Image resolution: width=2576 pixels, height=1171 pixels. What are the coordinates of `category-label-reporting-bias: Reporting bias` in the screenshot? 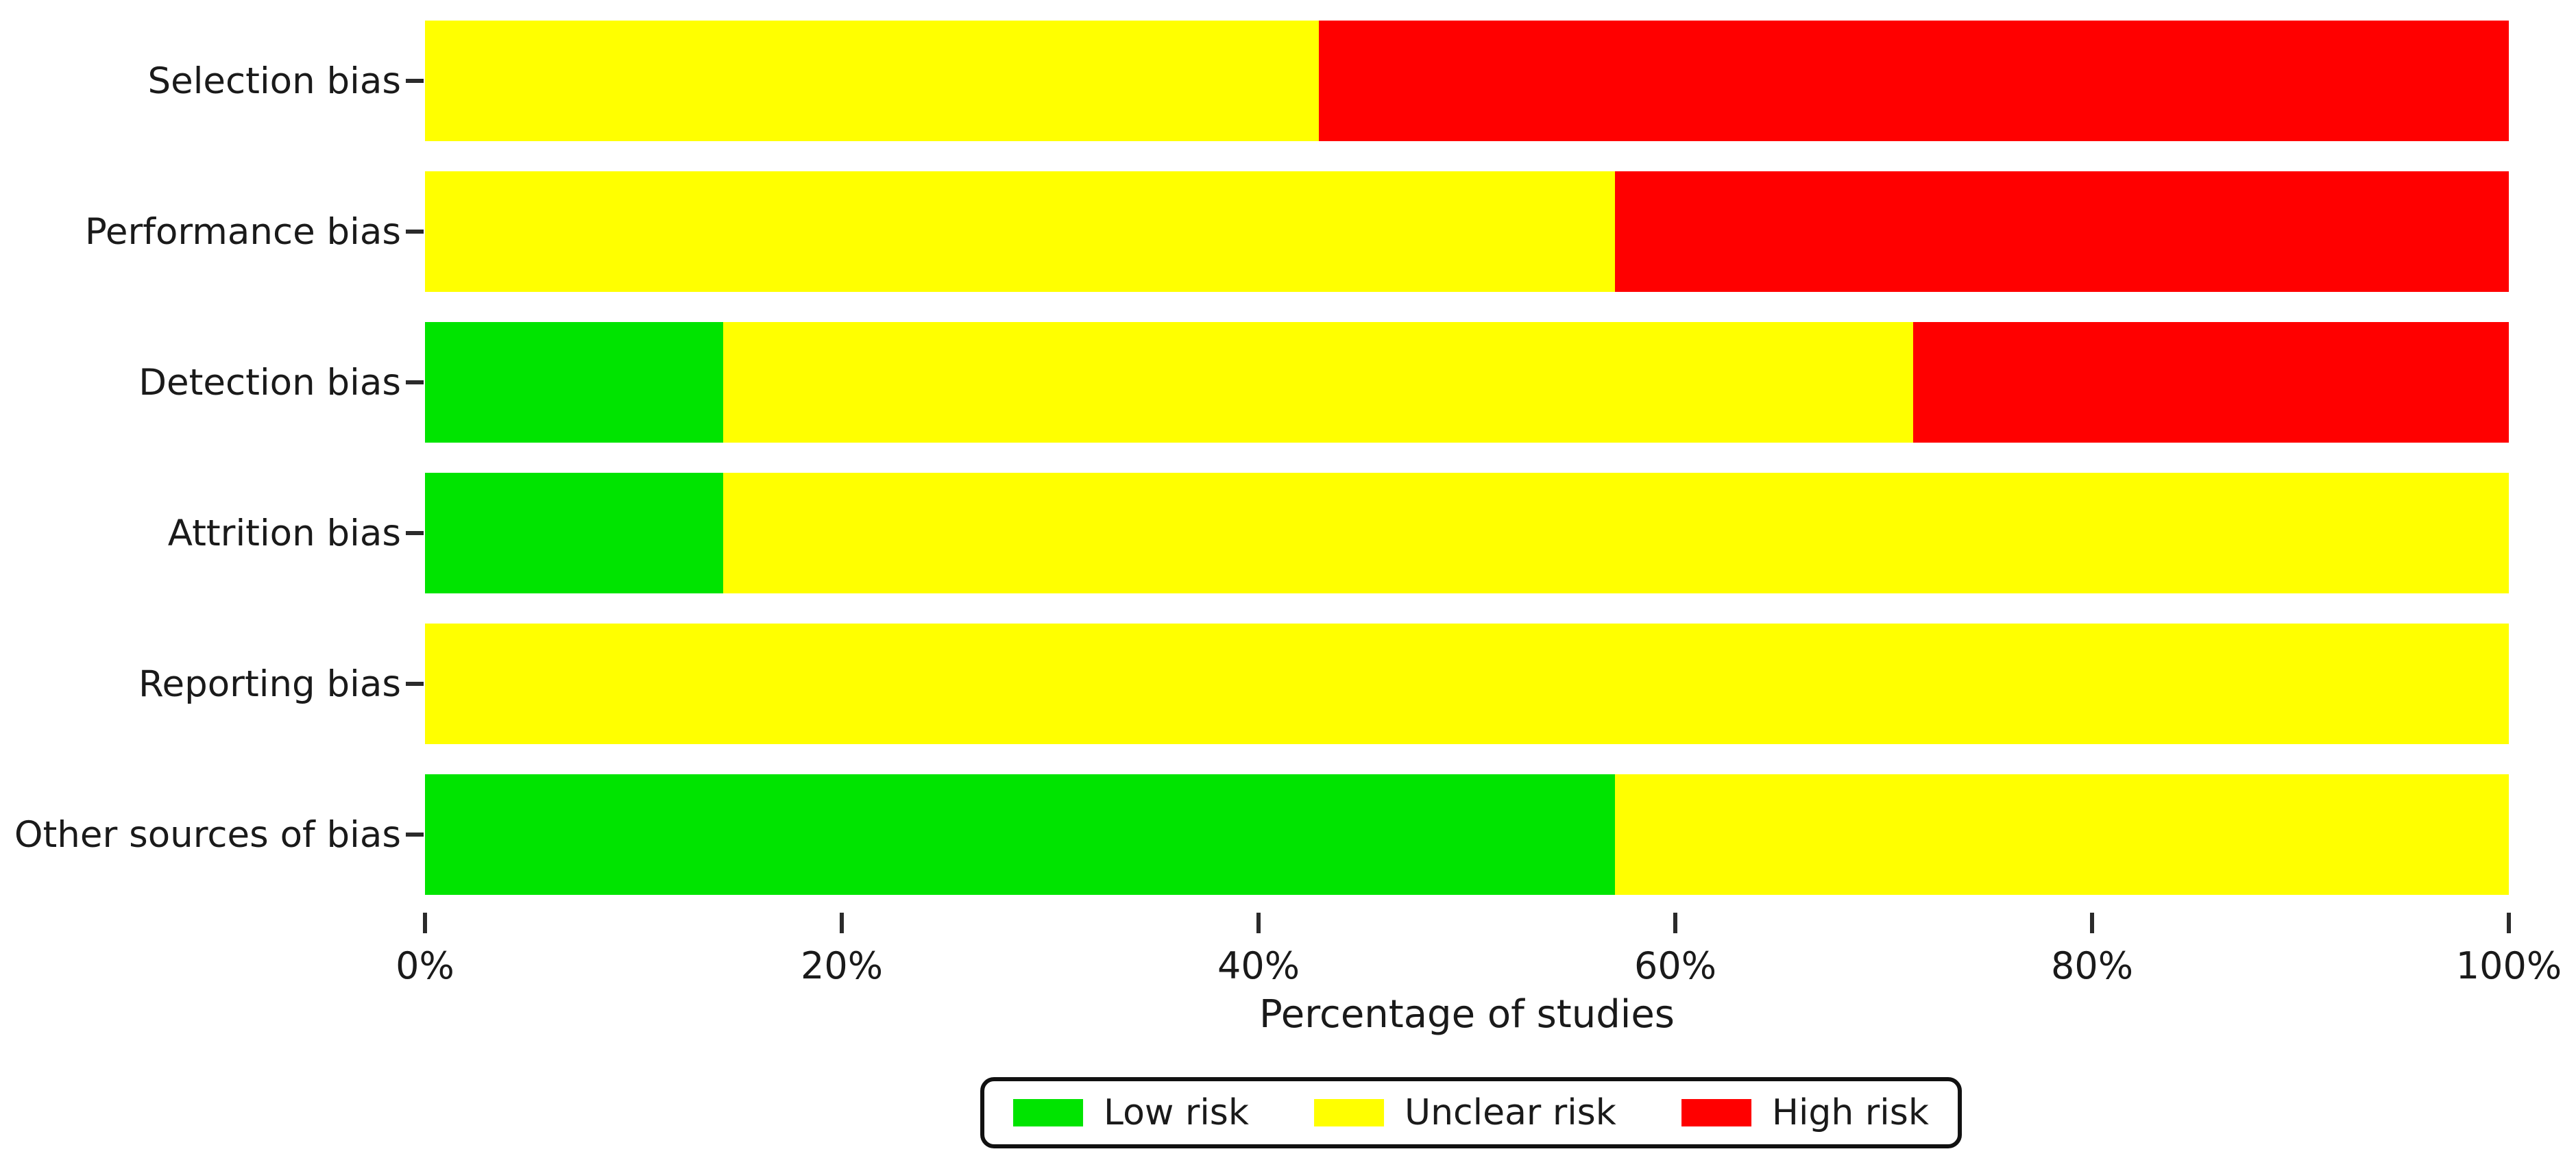 It's located at (269, 684).